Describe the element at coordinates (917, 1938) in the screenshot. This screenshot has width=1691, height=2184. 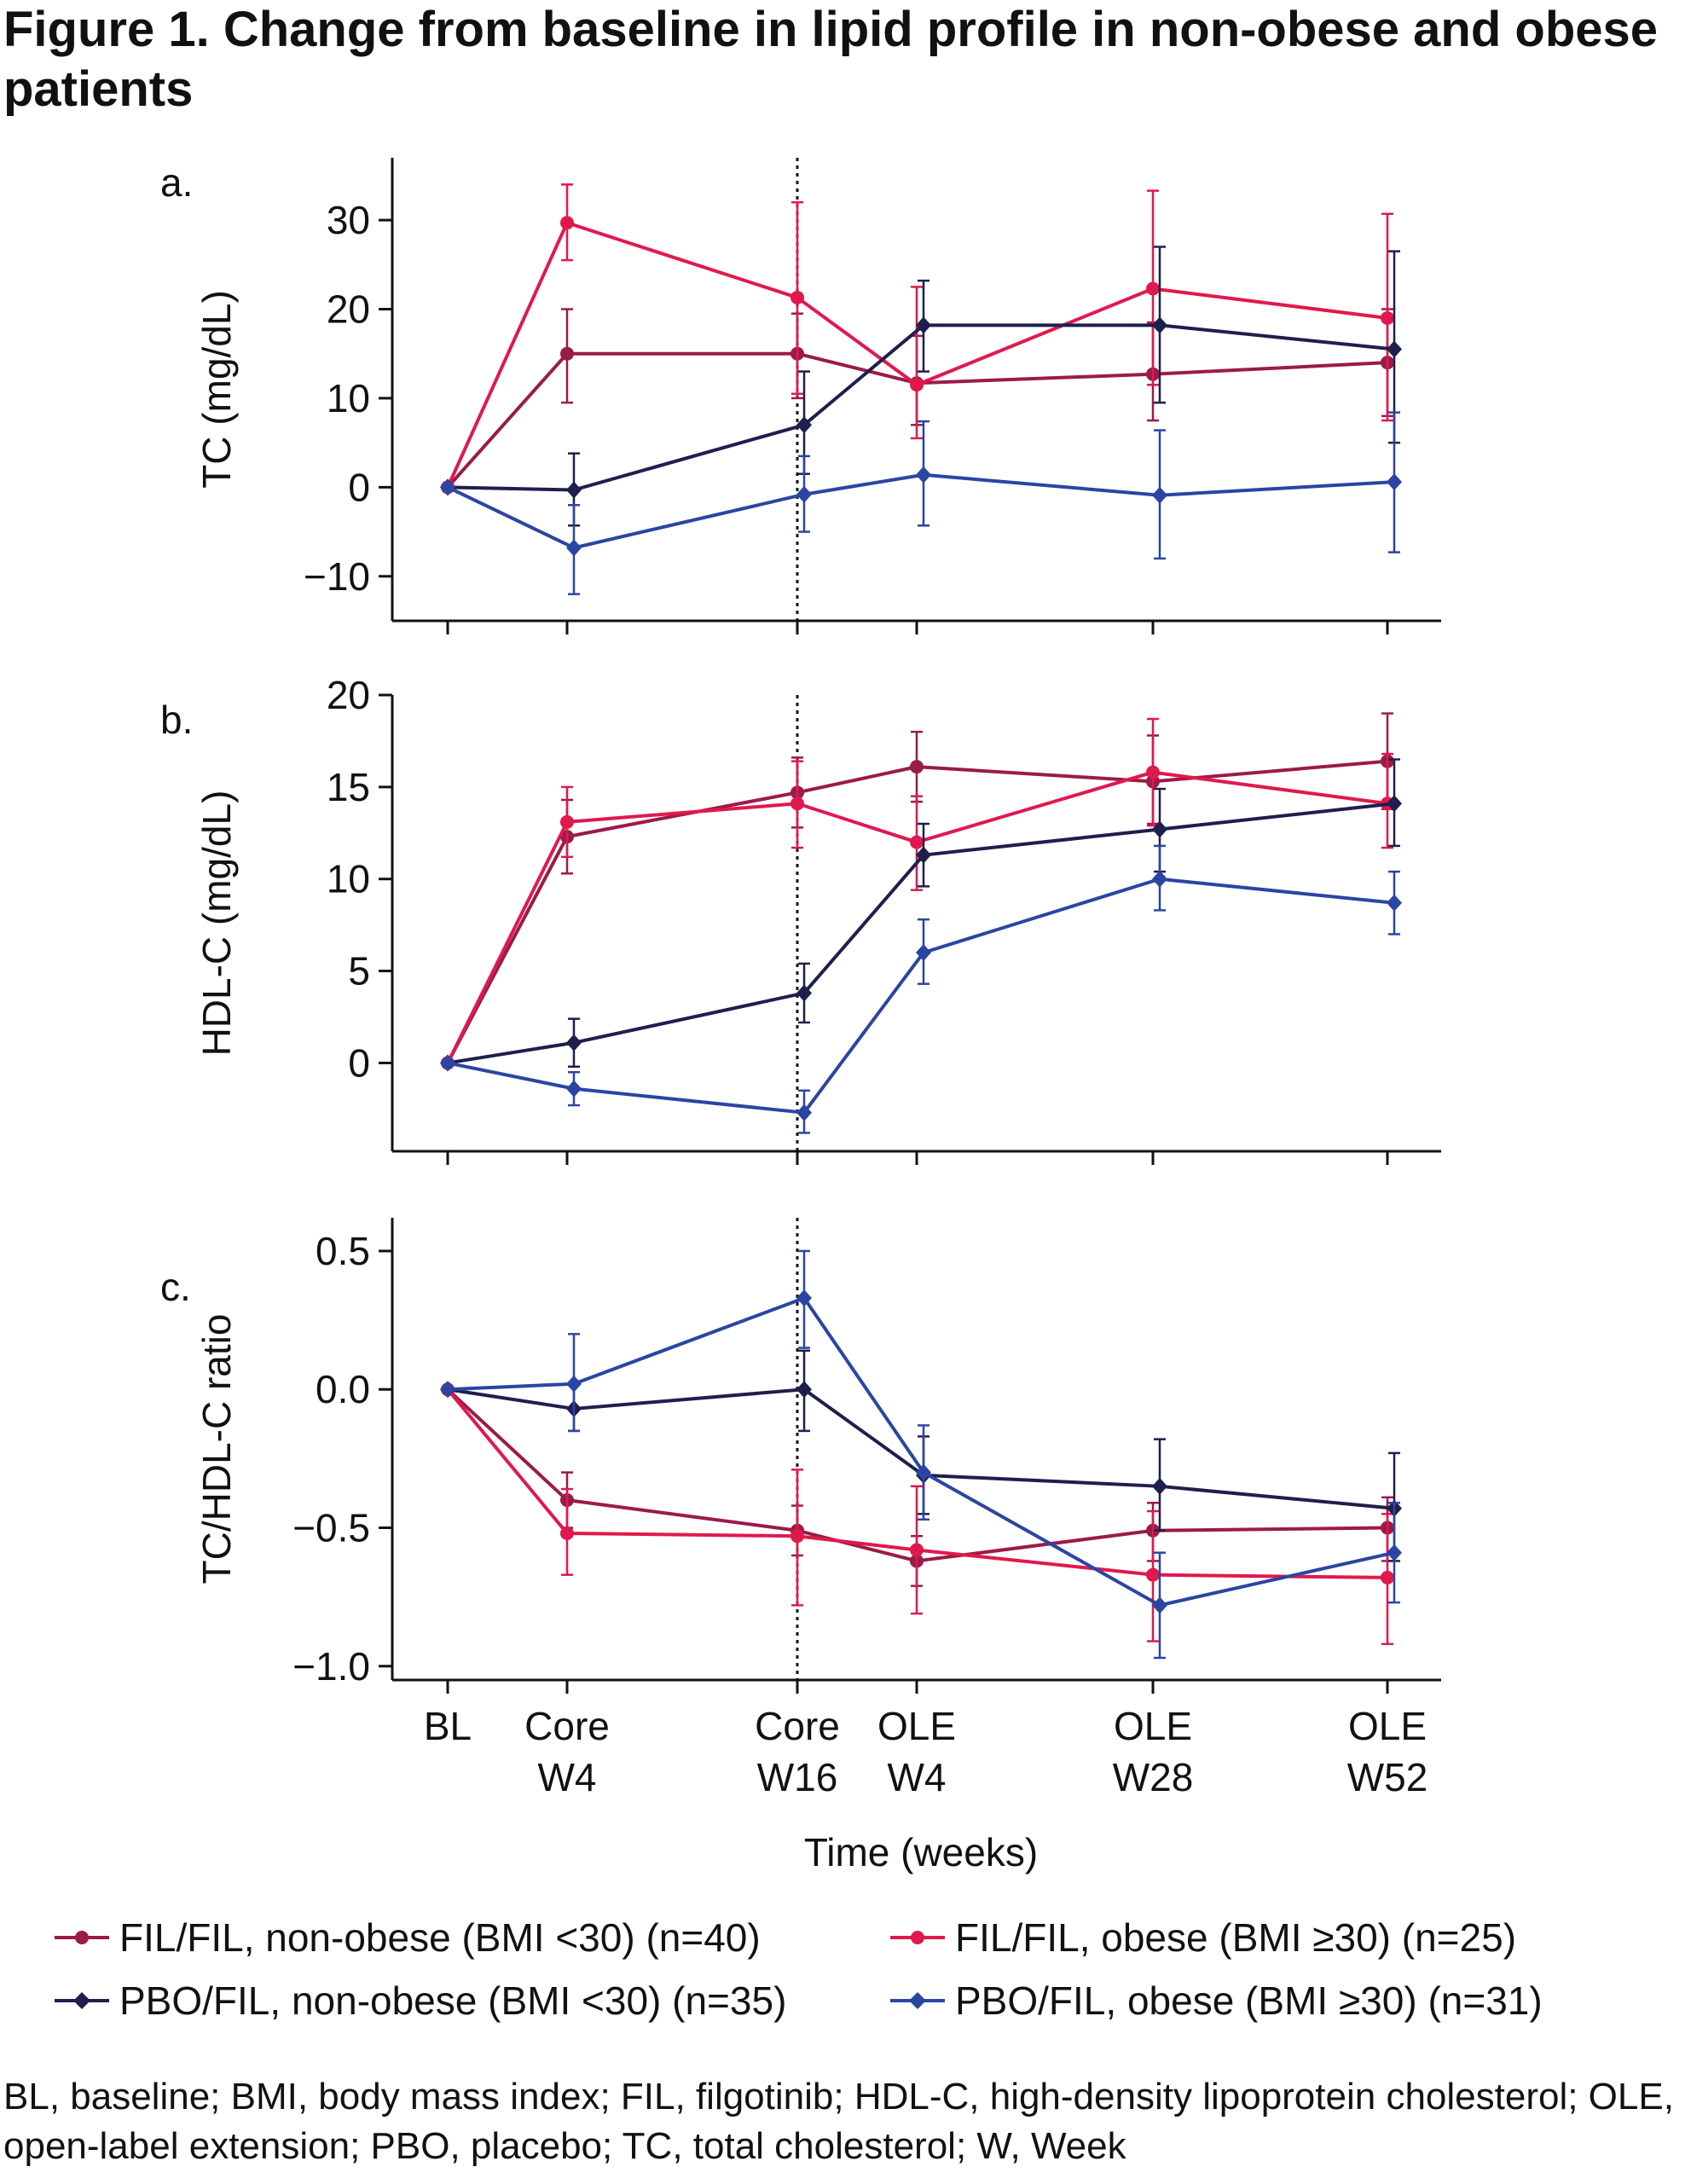
I see `legend-swatch-fil-obese` at that location.